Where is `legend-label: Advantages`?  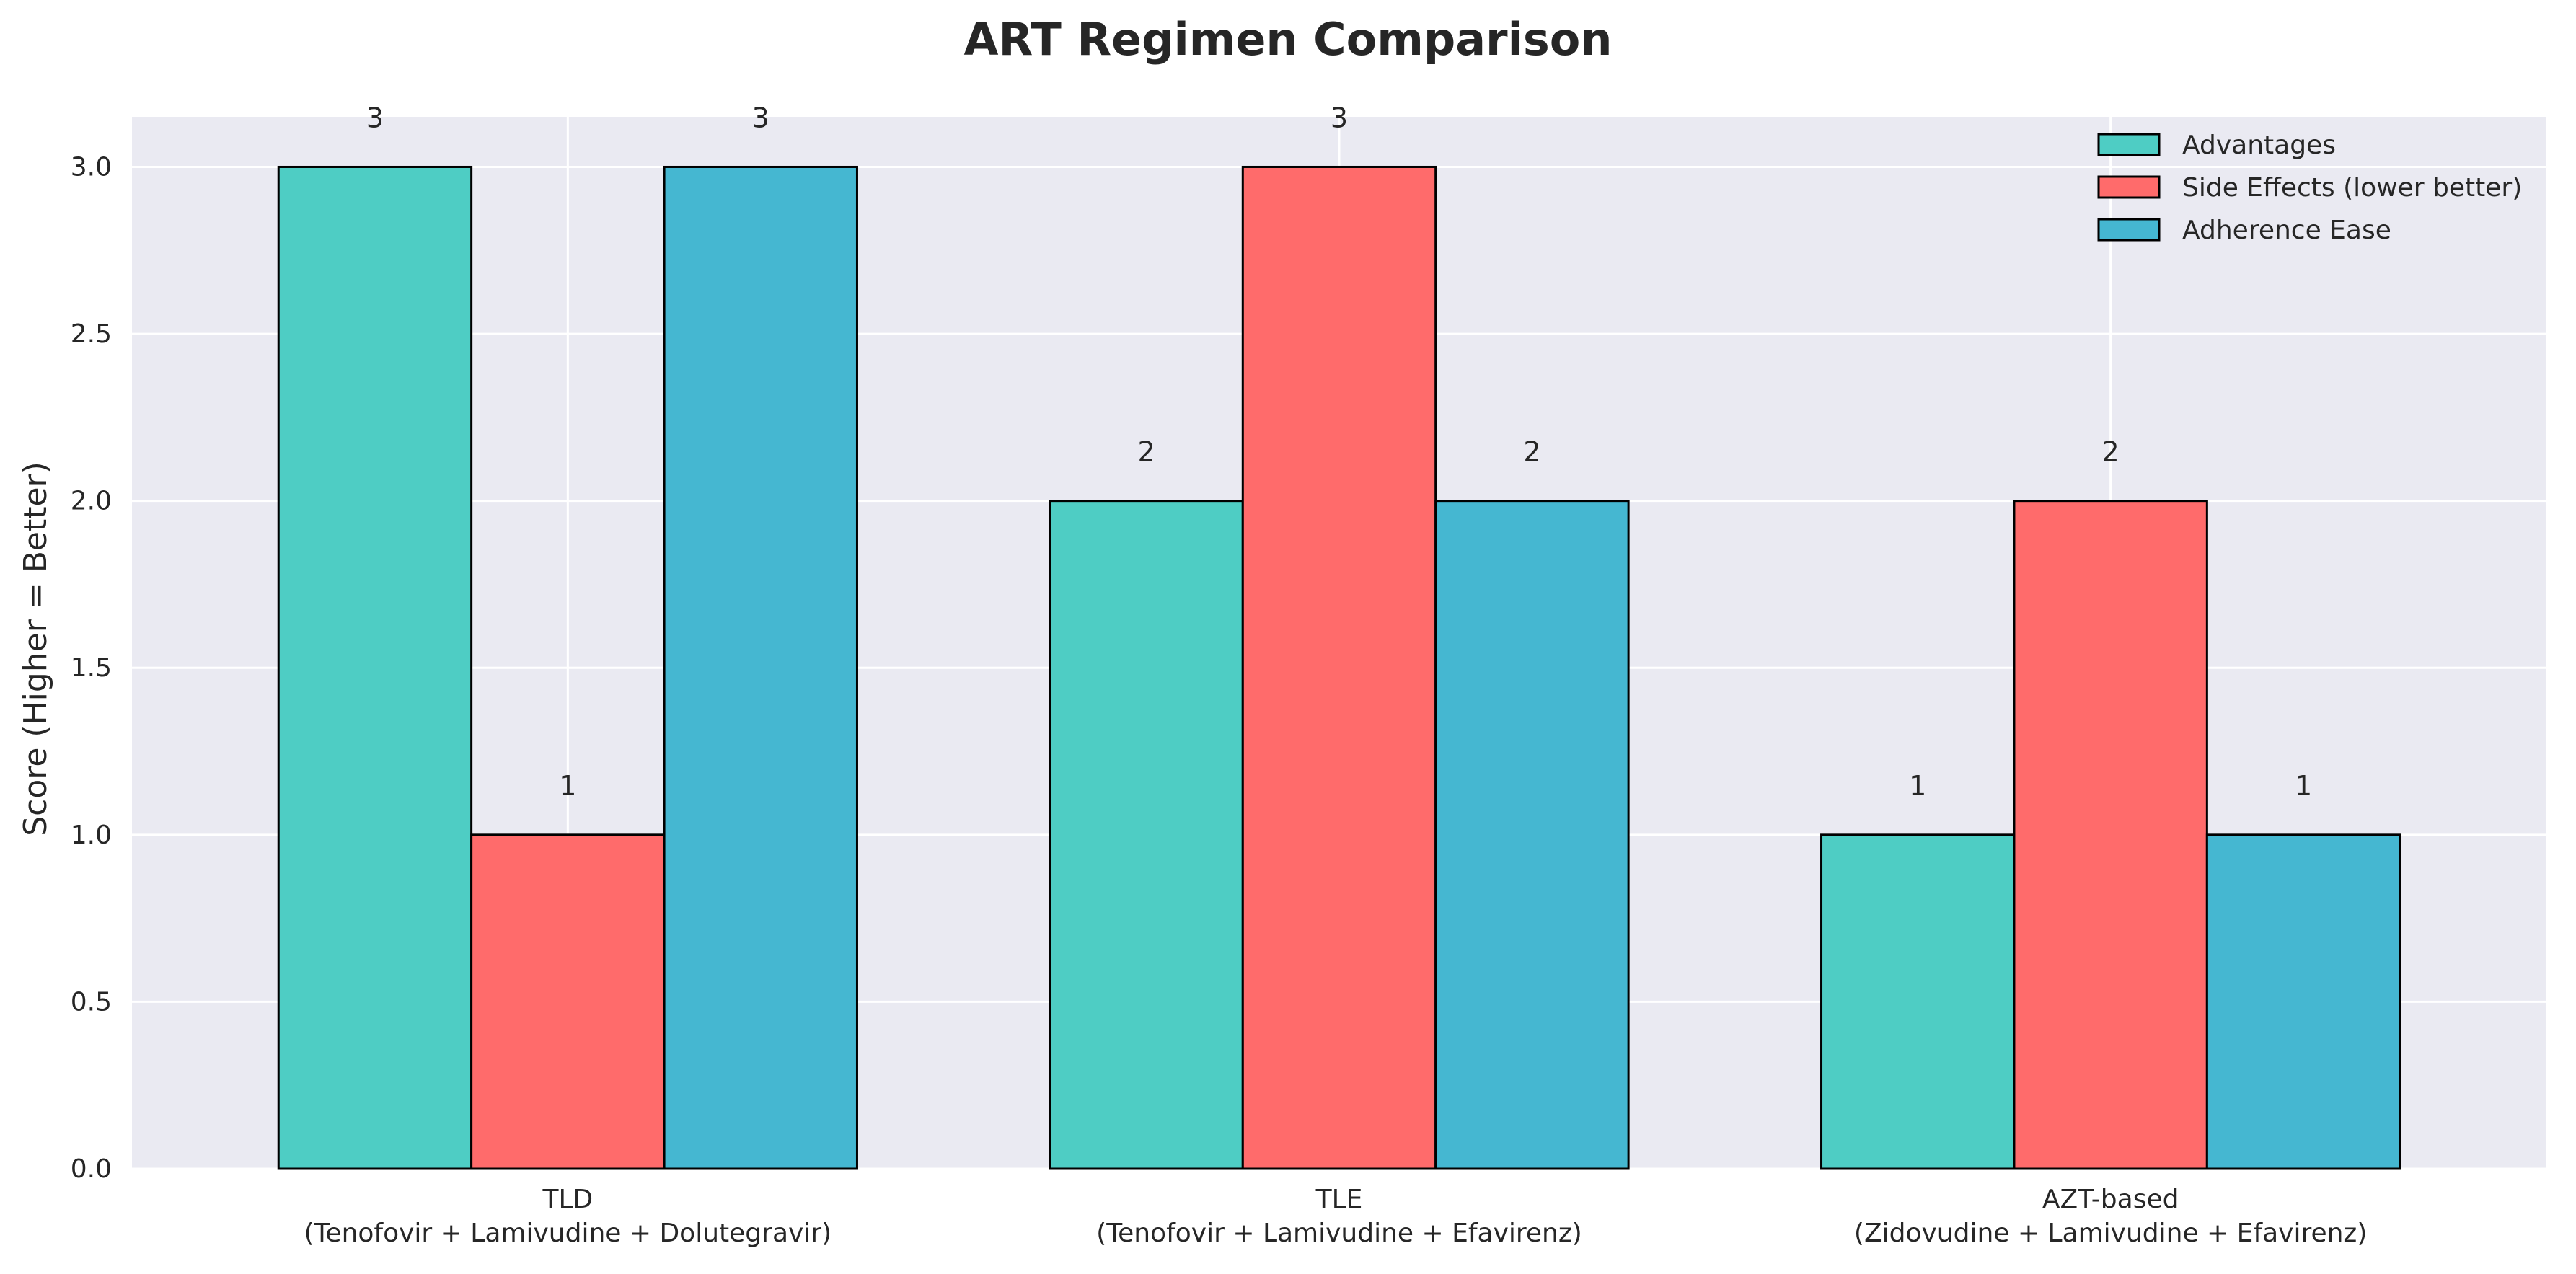
legend-label: Advantages is located at coordinates (2259, 145).